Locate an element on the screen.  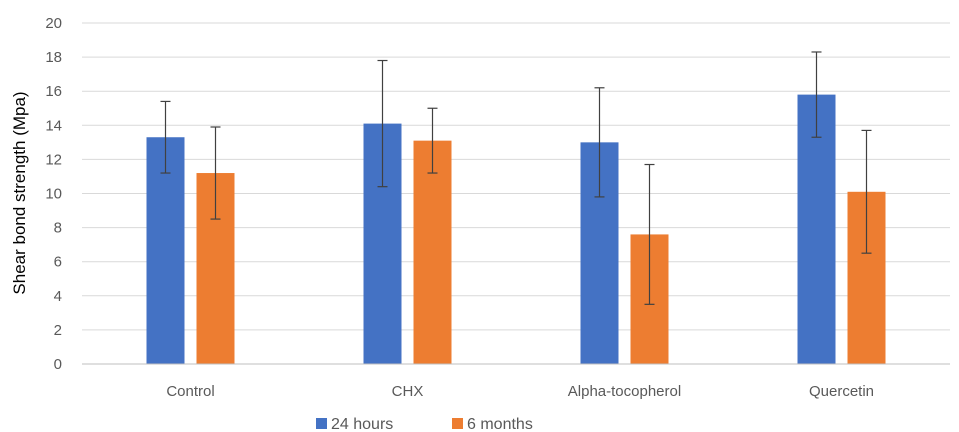
y-tick-label: 20 is located at coordinates (53, 23).